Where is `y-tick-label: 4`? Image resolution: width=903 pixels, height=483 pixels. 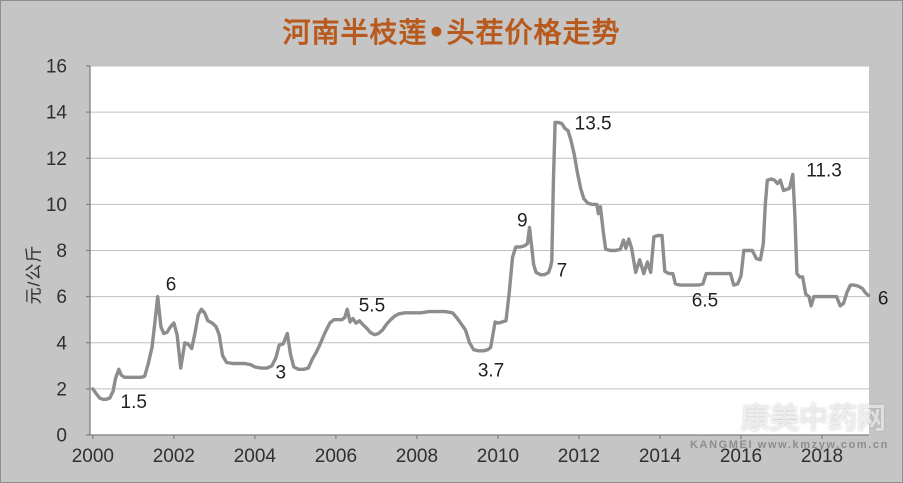 y-tick-label: 4 is located at coordinates (61, 343).